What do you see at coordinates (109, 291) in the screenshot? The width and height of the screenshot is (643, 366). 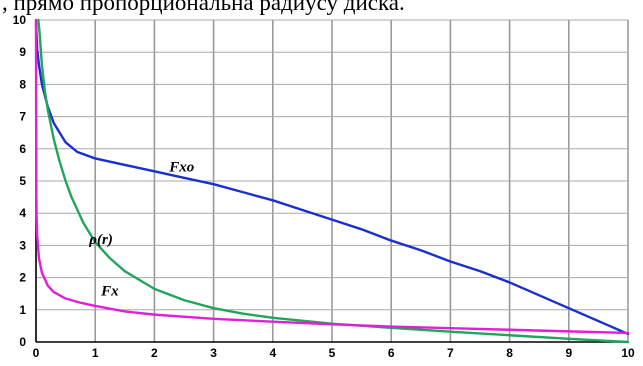 I see `series-label-fx: Fx` at bounding box center [109, 291].